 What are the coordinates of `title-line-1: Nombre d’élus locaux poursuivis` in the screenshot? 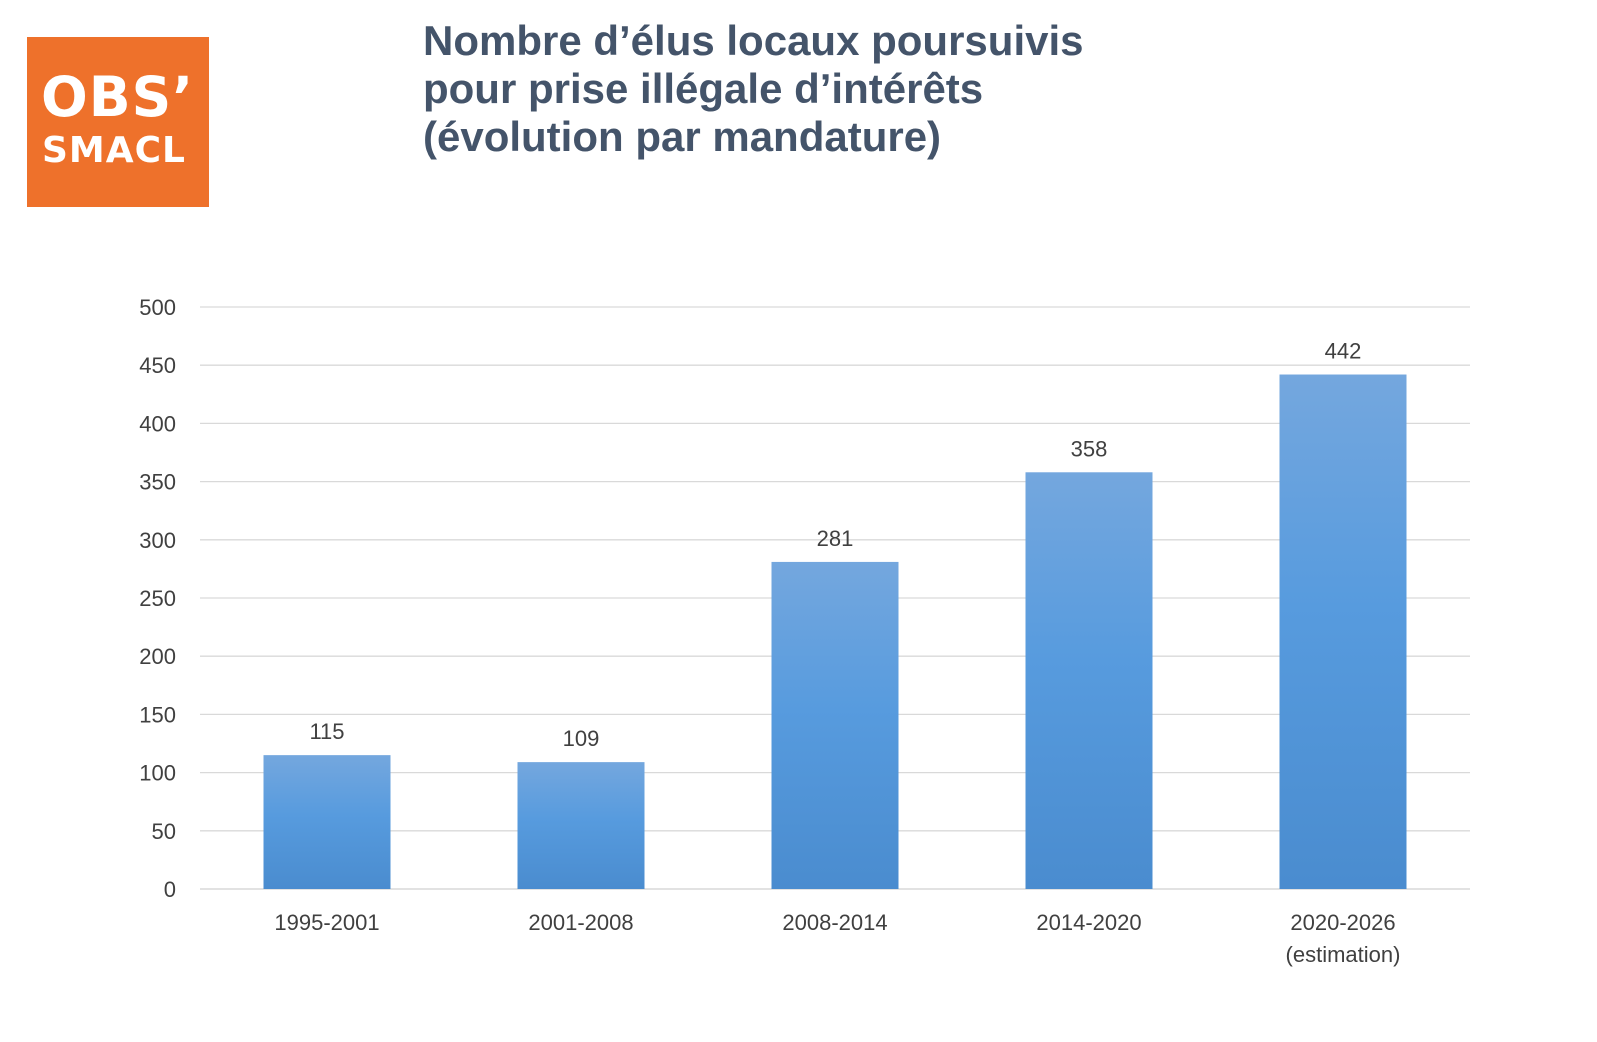 It's located at (753, 40).